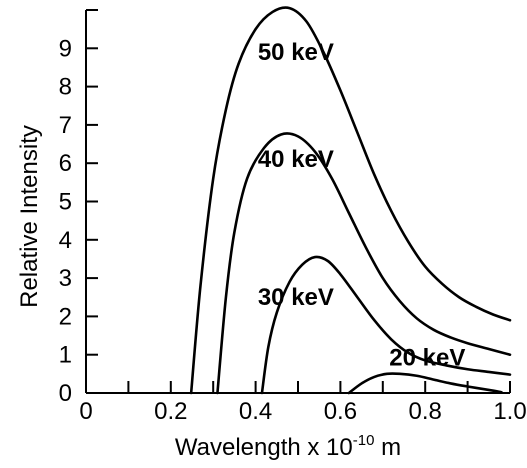 This screenshot has height=468, width=527. What do you see at coordinates (78, 208) in the screenshot?
I see `y-ticks: 0 1 2 3 4 5 6 7 8 9` at bounding box center [78, 208].